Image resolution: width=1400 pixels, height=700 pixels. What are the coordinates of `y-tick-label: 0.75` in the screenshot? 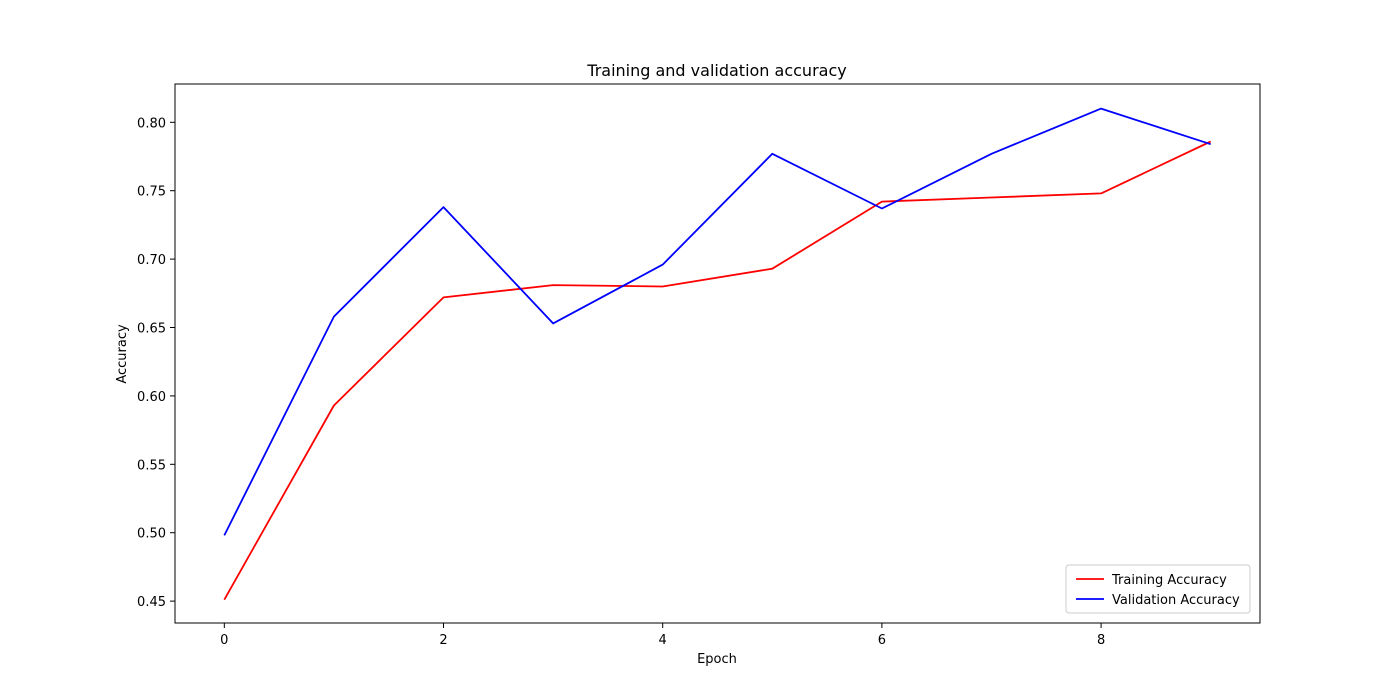 It's located at (151, 192).